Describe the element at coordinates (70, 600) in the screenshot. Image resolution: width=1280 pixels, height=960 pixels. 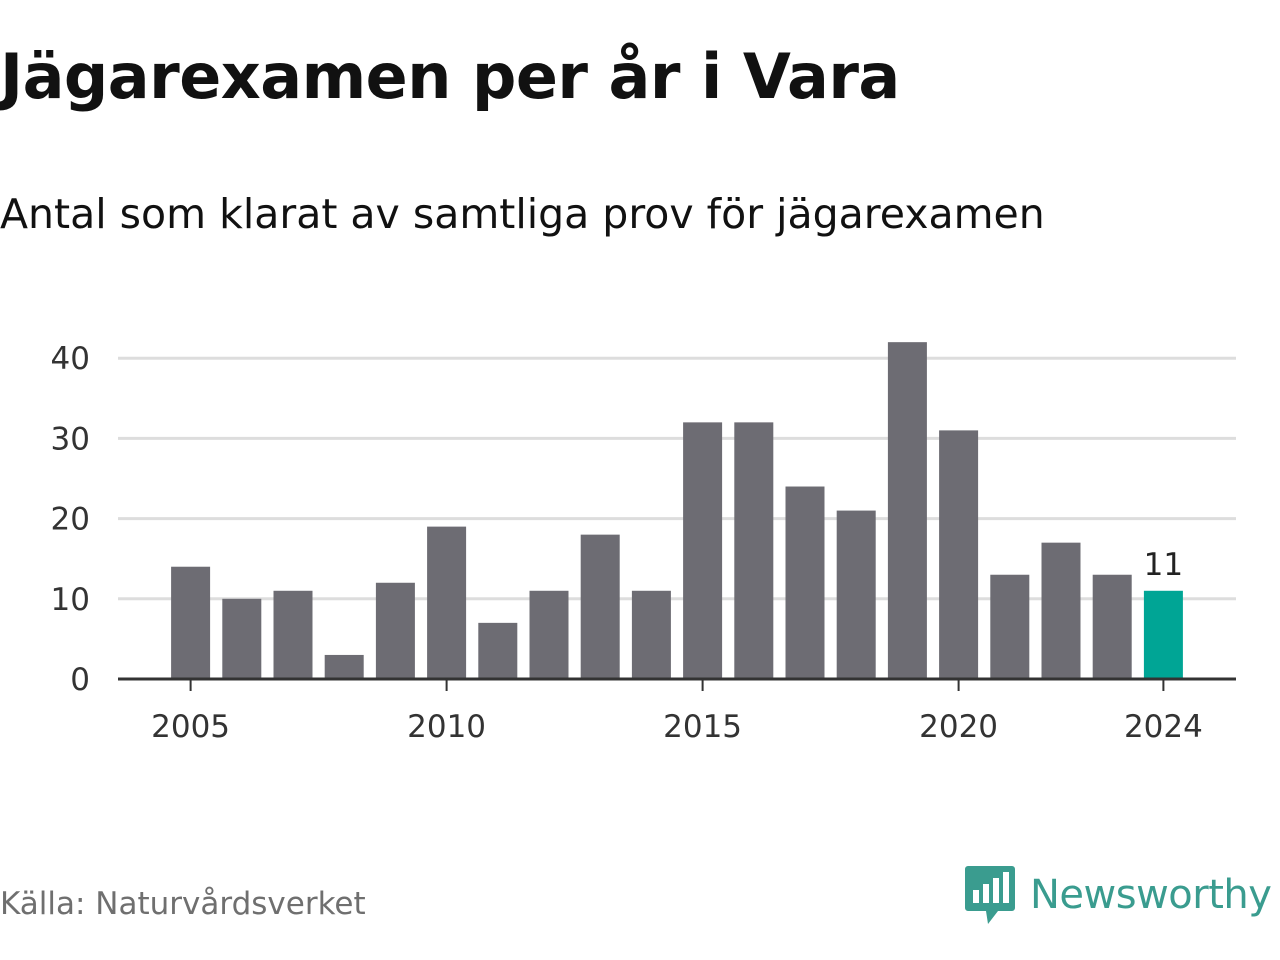
I see `y-tick-label-10: 10` at that location.